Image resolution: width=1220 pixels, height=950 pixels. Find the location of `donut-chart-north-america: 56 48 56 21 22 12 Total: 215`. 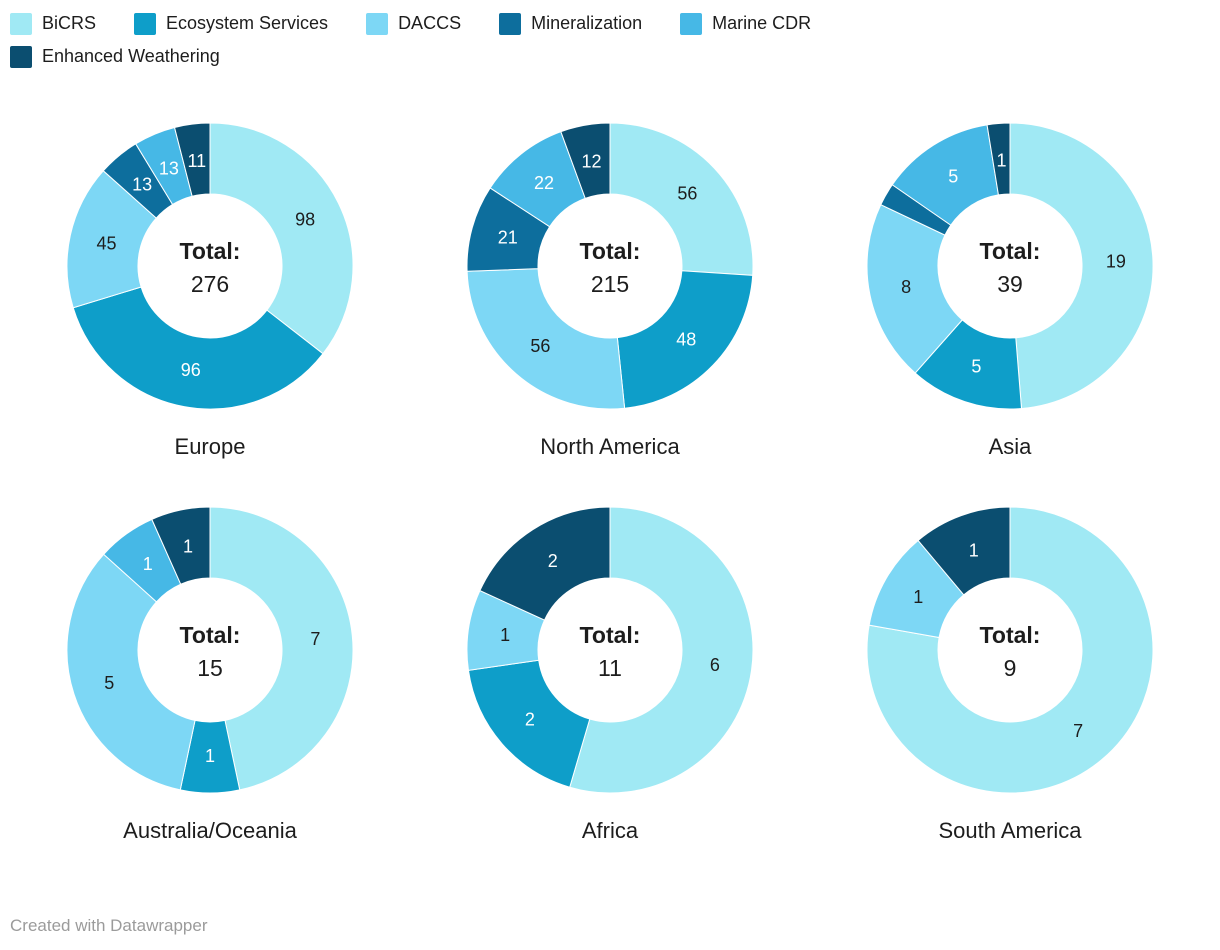

donut-chart-north-america: 56 48 56 21 22 12 Total: 215 is located at coordinates (610, 266).